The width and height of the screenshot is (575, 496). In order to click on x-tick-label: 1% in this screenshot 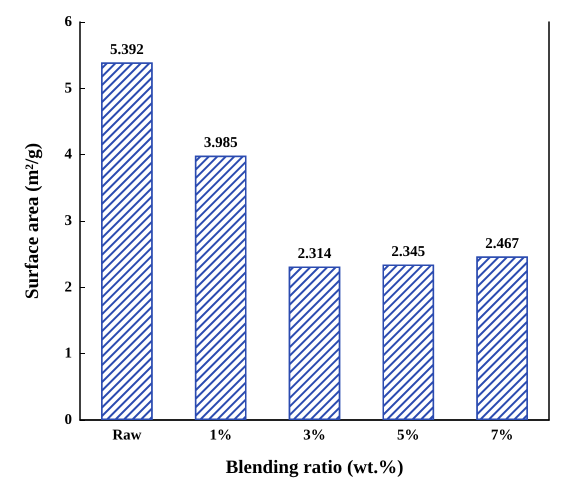, I will do `click(220, 436)`.